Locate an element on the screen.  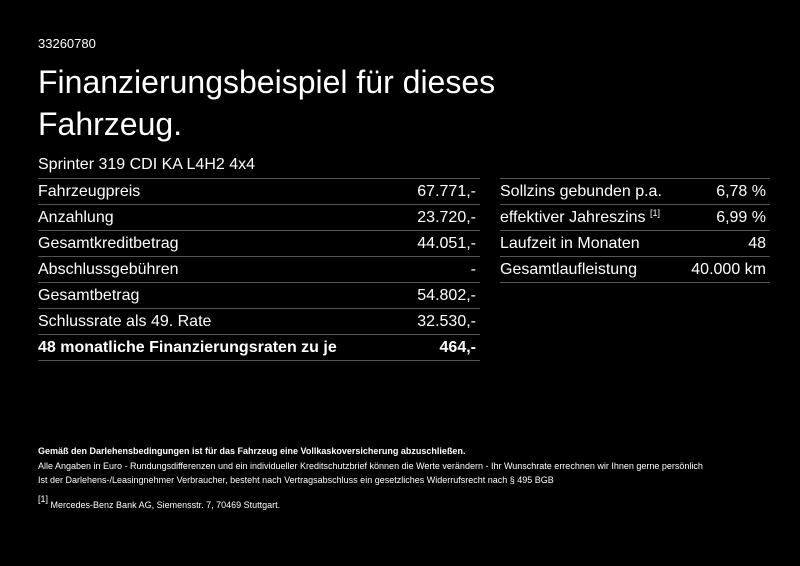
row-value: 44.051,- is located at coordinates (446, 243).